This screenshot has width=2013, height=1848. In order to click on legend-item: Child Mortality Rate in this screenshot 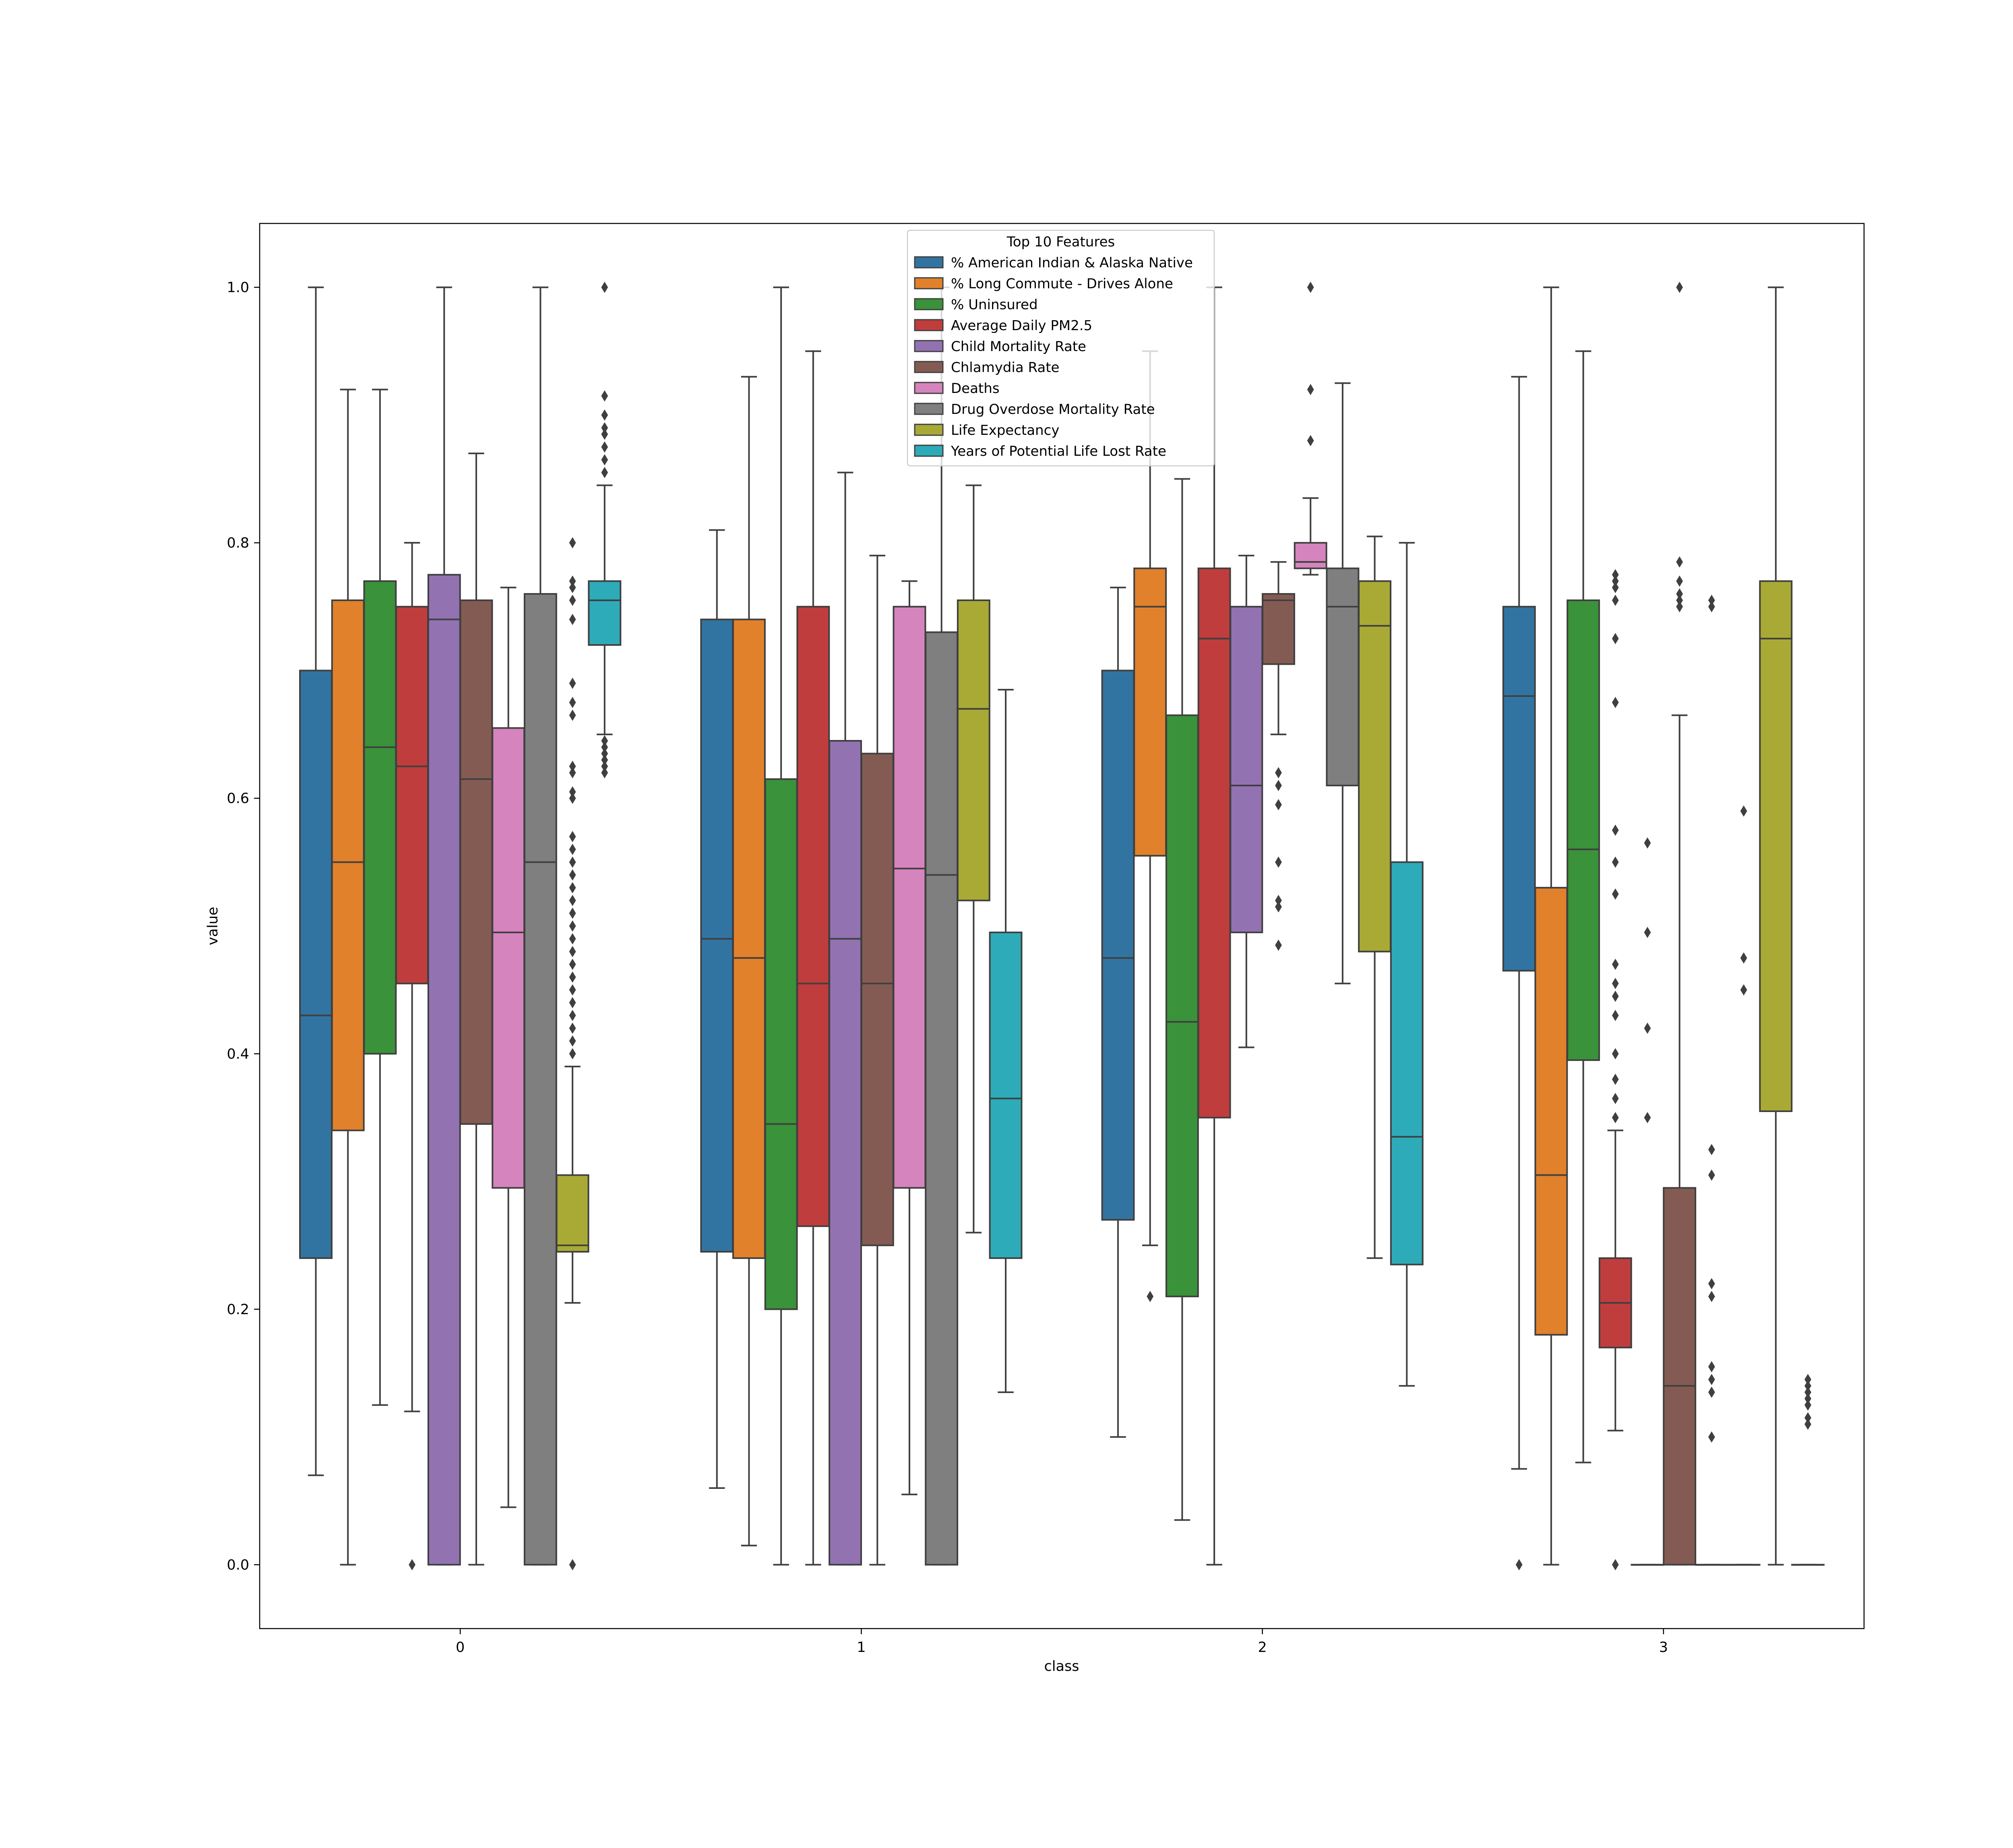, I will do `click(1000, 347)`.